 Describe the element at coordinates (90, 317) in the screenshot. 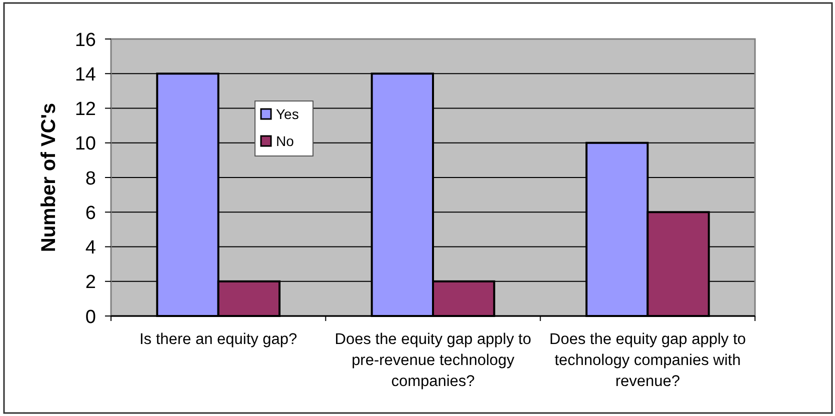

I see `y-tick-label: 0` at that location.